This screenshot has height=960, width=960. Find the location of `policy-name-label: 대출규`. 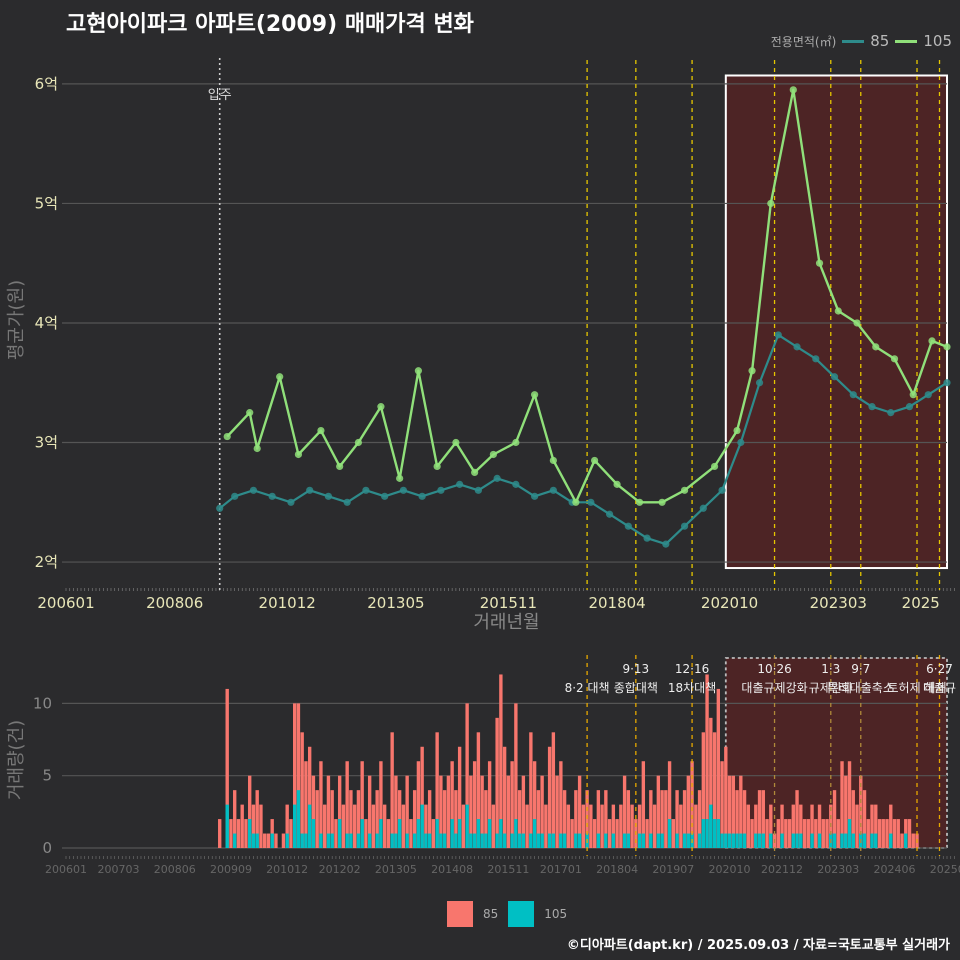

policy-name-label: 대출규 is located at coordinates (939, 688).